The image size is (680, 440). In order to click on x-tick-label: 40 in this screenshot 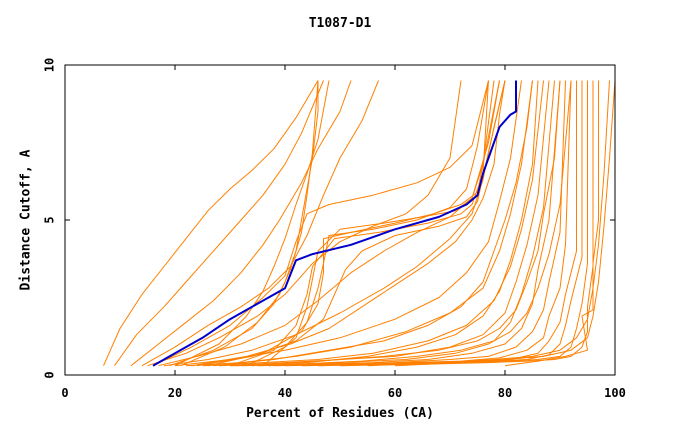, I will do `click(285, 393)`.